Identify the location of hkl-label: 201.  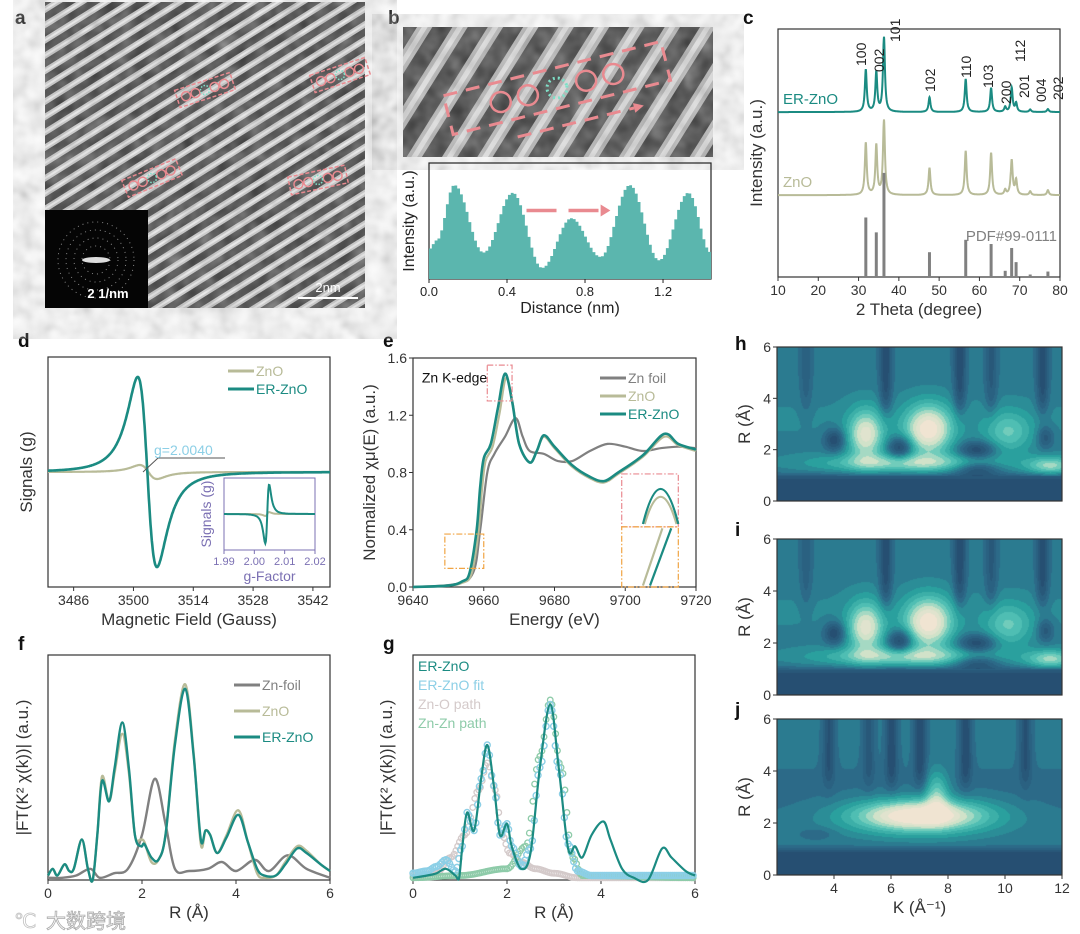
(1024, 86).